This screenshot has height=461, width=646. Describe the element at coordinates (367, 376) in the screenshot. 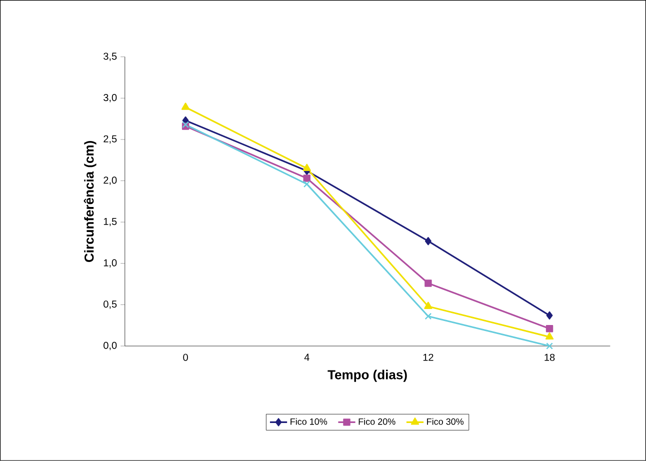

I see `x-axis-title: Tempo (dias)` at that location.